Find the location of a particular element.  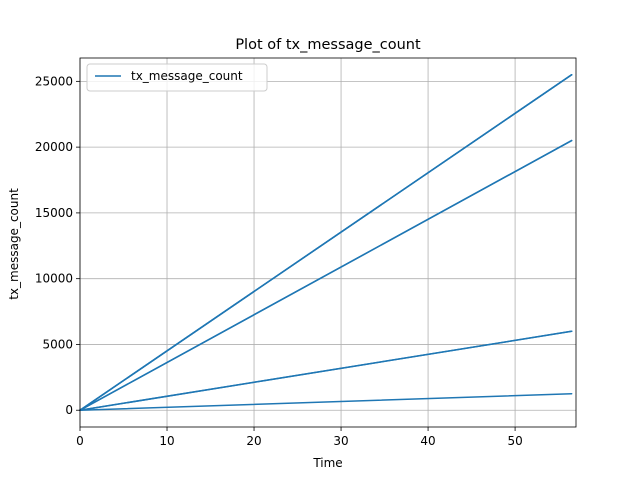

y-tick-label: 10000 is located at coordinates (54, 279).